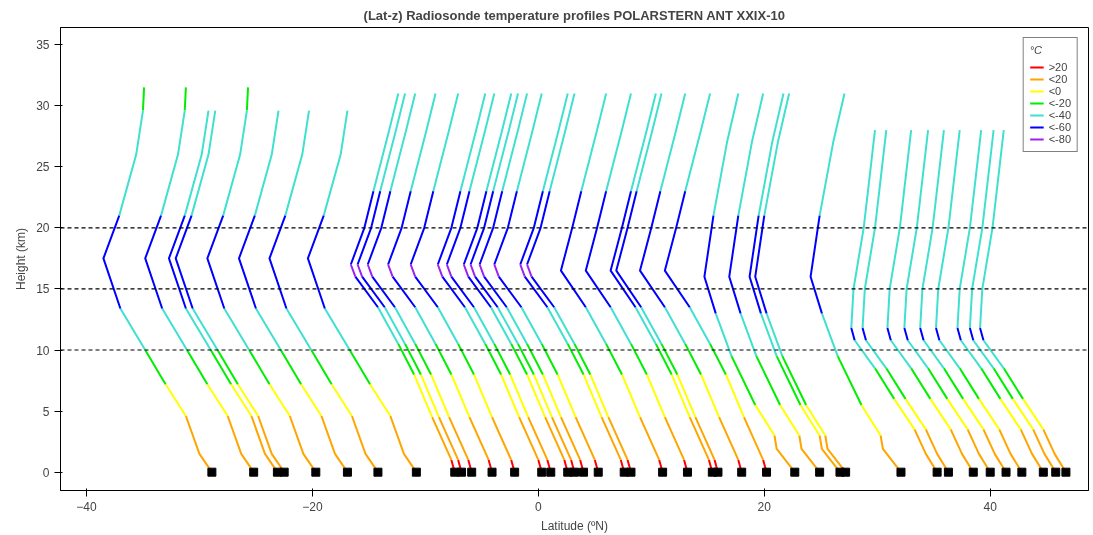 The image size is (1093, 535). Describe the element at coordinates (764, 506) in the screenshot. I see `x-tick-label: 20` at that location.